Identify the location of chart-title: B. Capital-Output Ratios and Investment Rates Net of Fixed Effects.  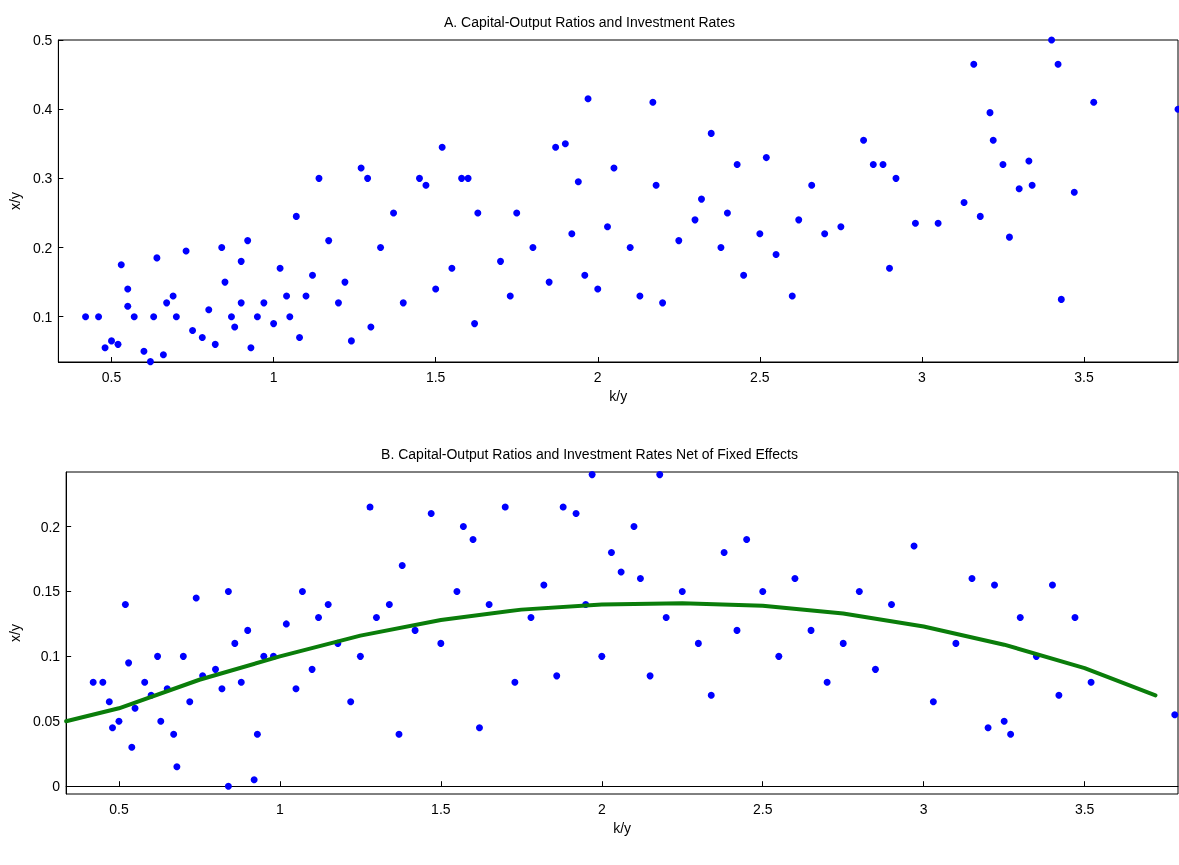
(589, 454).